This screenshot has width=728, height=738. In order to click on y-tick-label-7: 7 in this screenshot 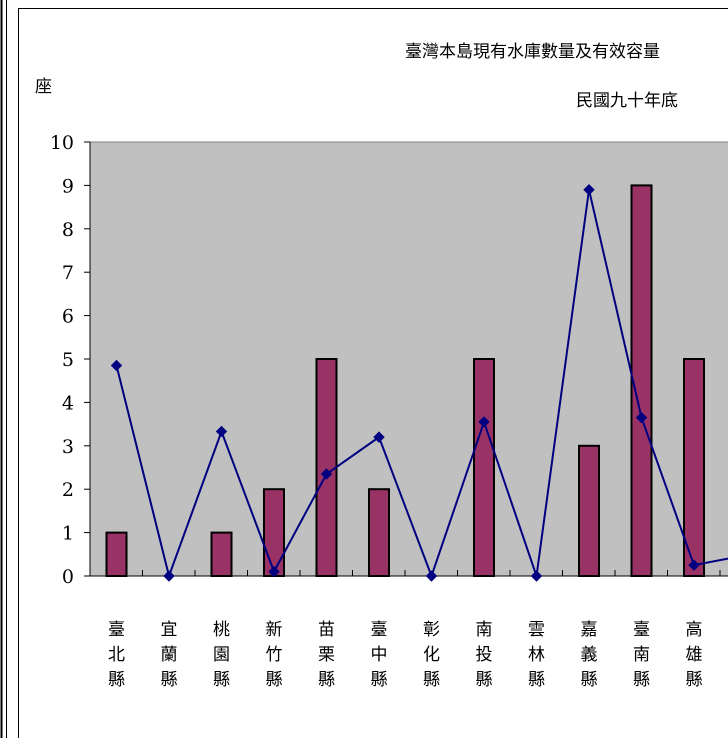, I will do `click(68, 273)`.